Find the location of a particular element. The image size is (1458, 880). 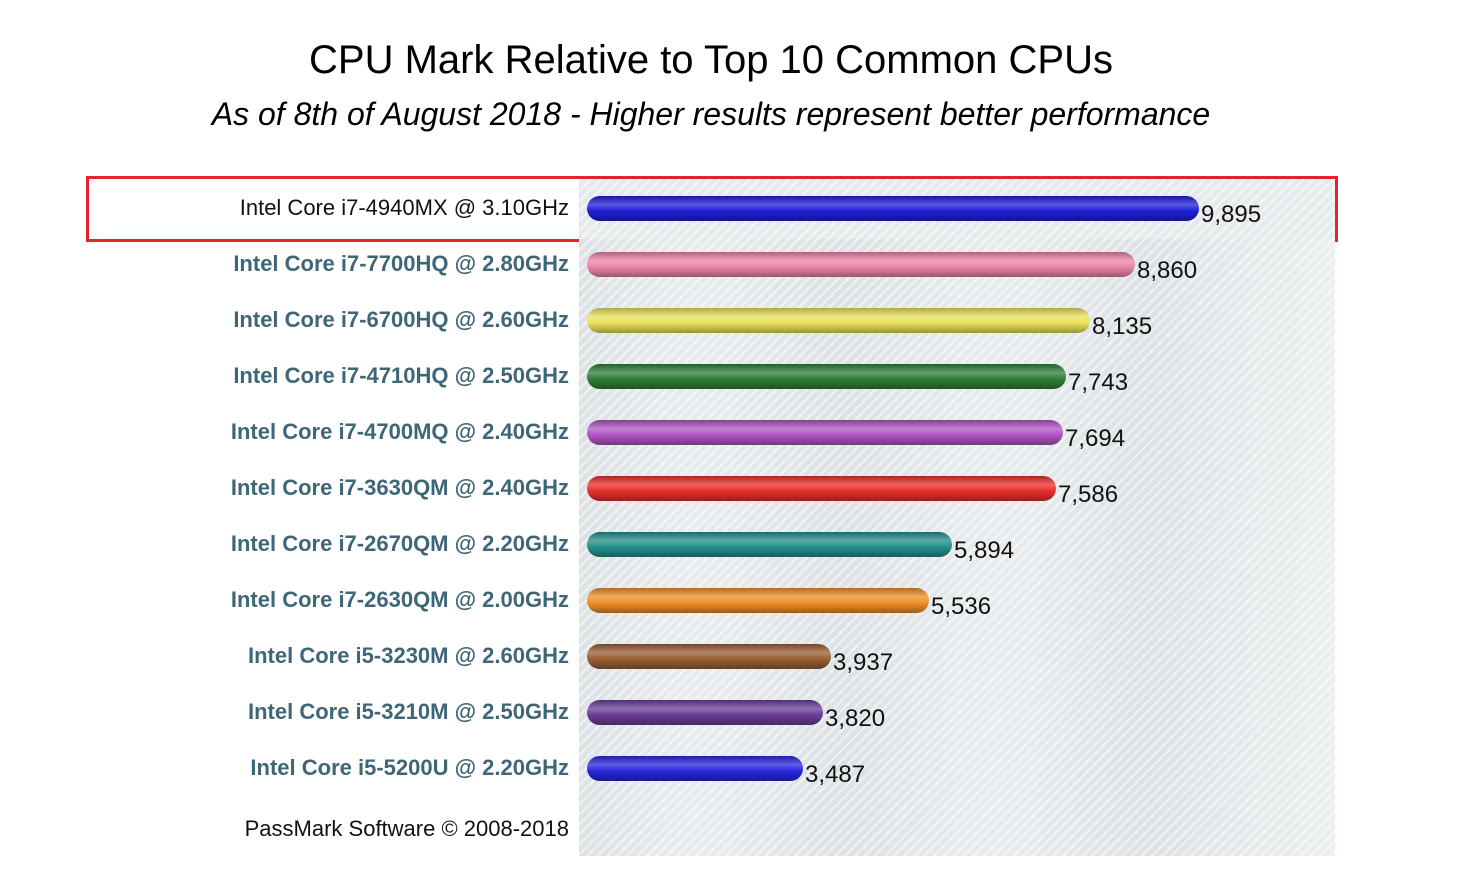

bar-value-label: 3,820 is located at coordinates (855, 718).